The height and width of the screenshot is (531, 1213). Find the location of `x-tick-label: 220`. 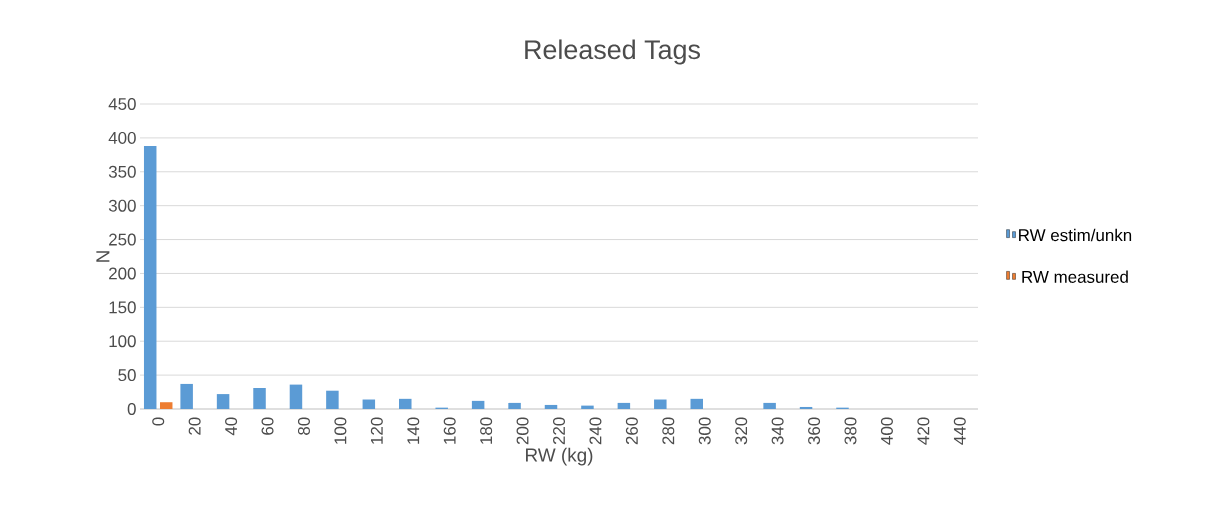

x-tick-label: 220 is located at coordinates (559, 431).